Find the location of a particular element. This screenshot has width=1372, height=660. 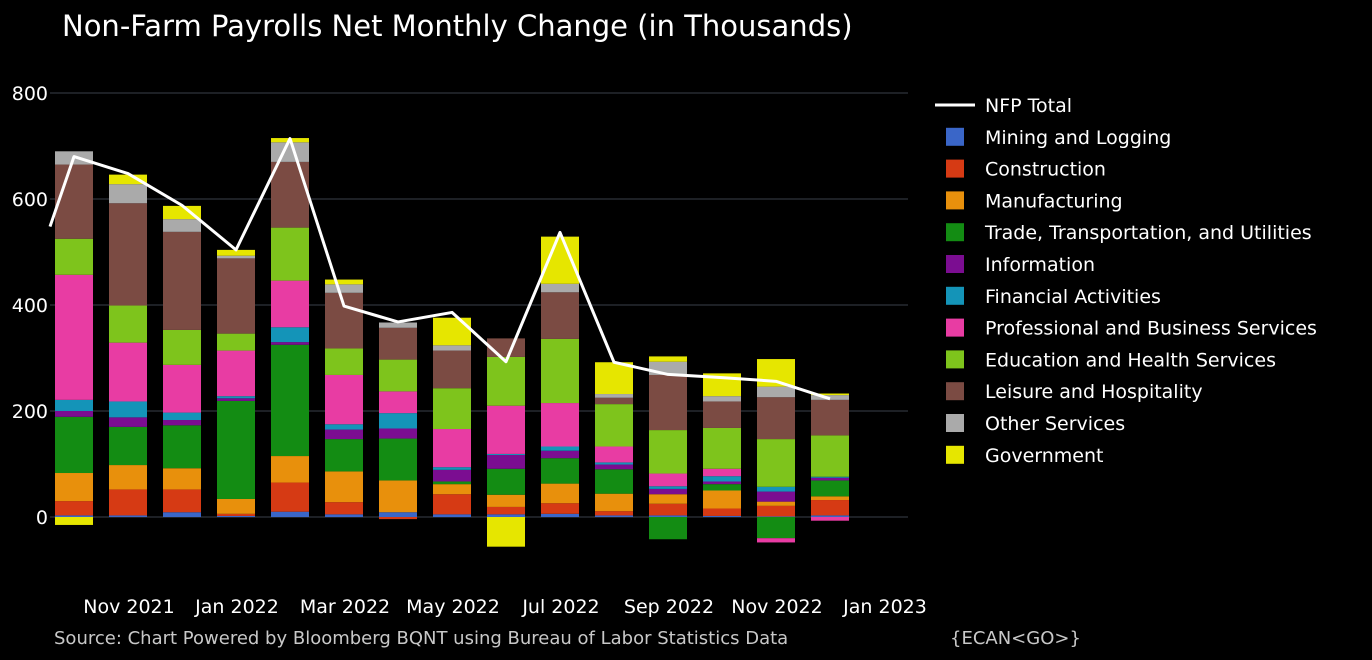

legend-label-other-services: Other Services is located at coordinates (1055, 424).